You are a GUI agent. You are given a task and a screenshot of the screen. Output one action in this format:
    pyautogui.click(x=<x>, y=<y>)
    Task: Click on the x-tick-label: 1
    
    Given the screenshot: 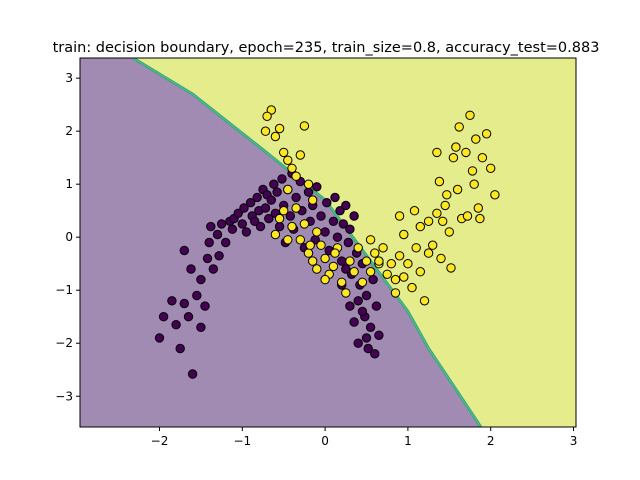 What is the action you would take?
    pyautogui.click(x=408, y=441)
    